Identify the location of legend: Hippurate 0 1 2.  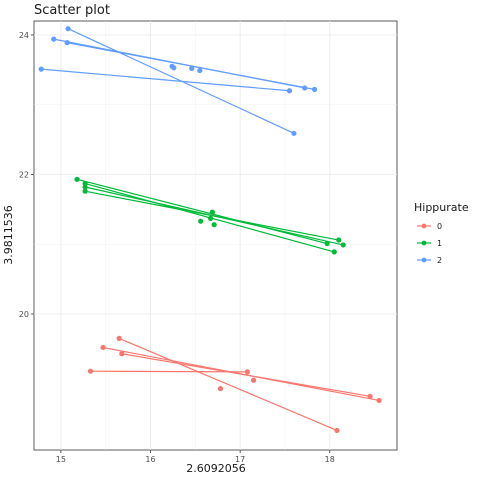
(441, 233).